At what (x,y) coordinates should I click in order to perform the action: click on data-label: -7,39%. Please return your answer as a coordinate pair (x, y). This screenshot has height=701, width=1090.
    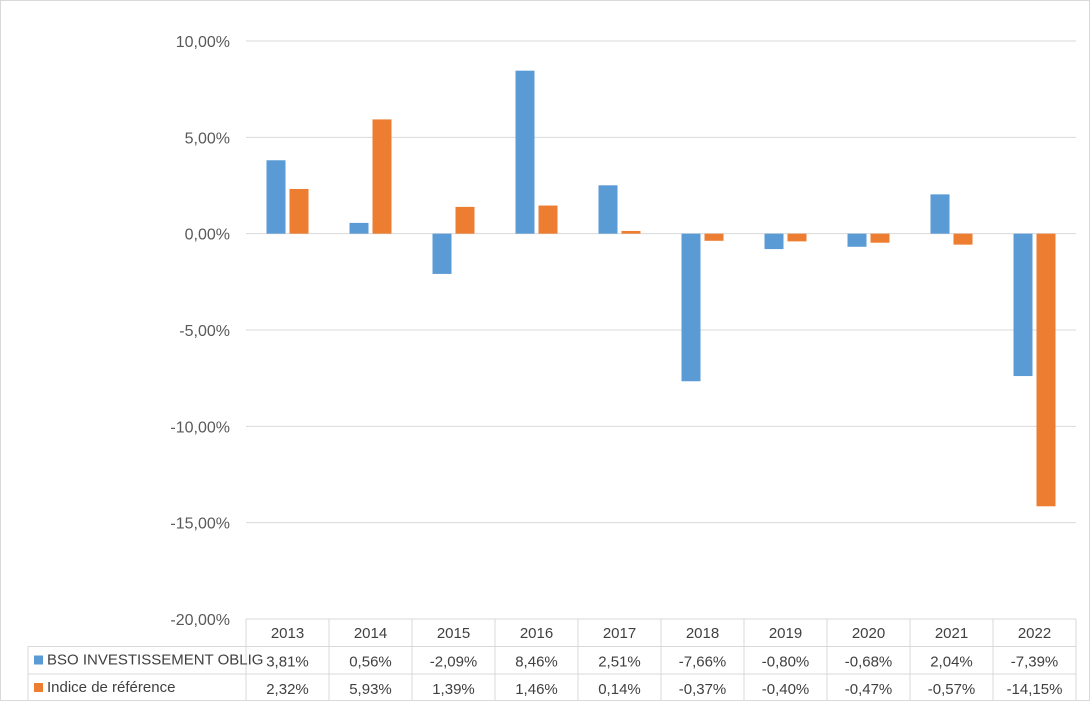
    Looking at the image, I should click on (1035, 662).